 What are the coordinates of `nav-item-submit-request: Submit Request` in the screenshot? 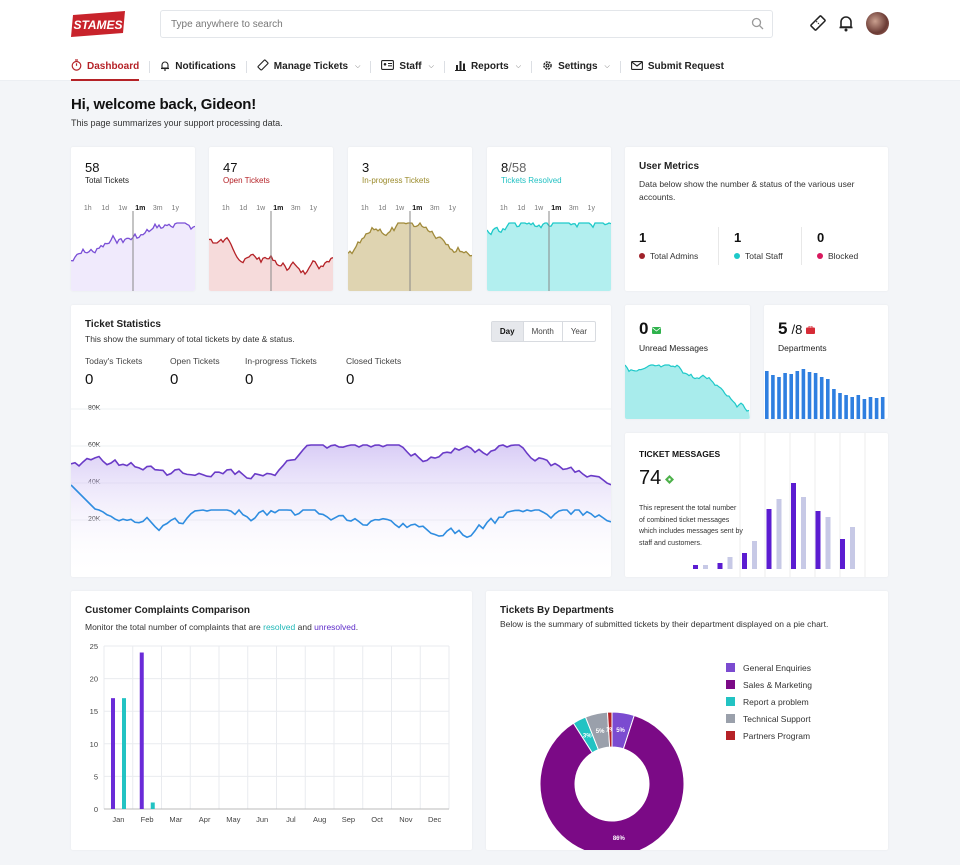 It's located at (677, 66).